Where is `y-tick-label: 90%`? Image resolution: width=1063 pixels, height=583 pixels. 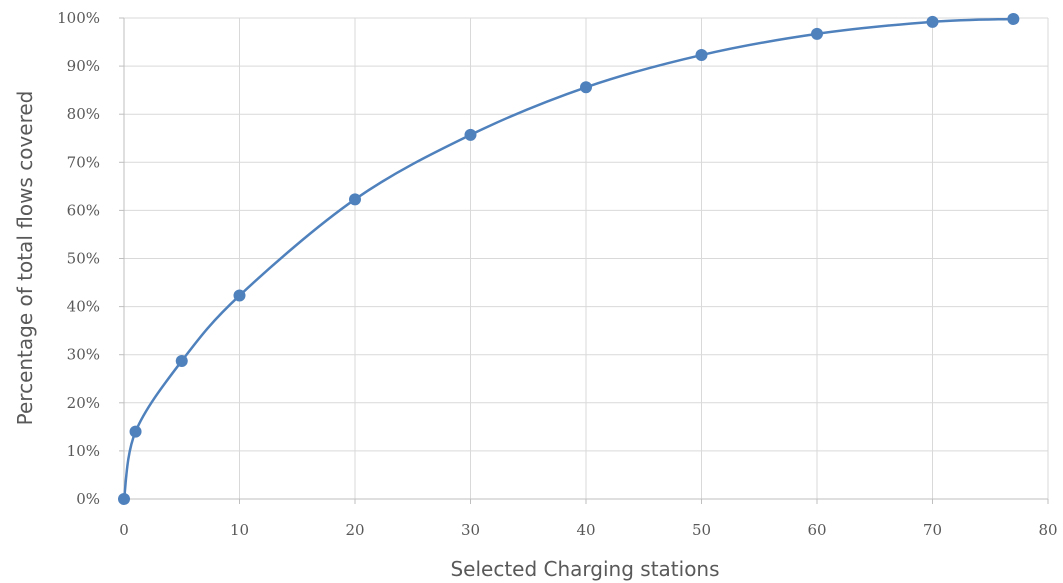 y-tick-label: 90% is located at coordinates (83, 66).